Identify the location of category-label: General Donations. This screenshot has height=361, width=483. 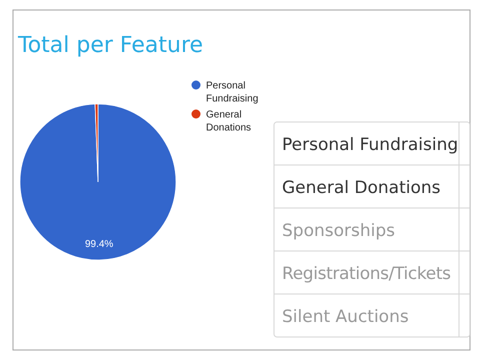
(361, 188).